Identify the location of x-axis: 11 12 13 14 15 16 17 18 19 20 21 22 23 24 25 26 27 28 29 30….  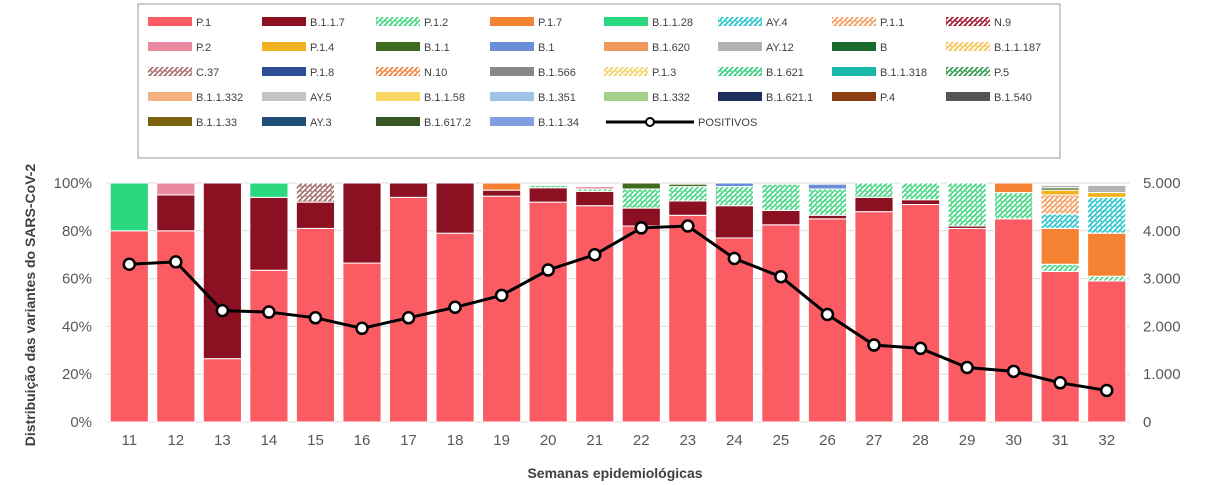
(618, 440).